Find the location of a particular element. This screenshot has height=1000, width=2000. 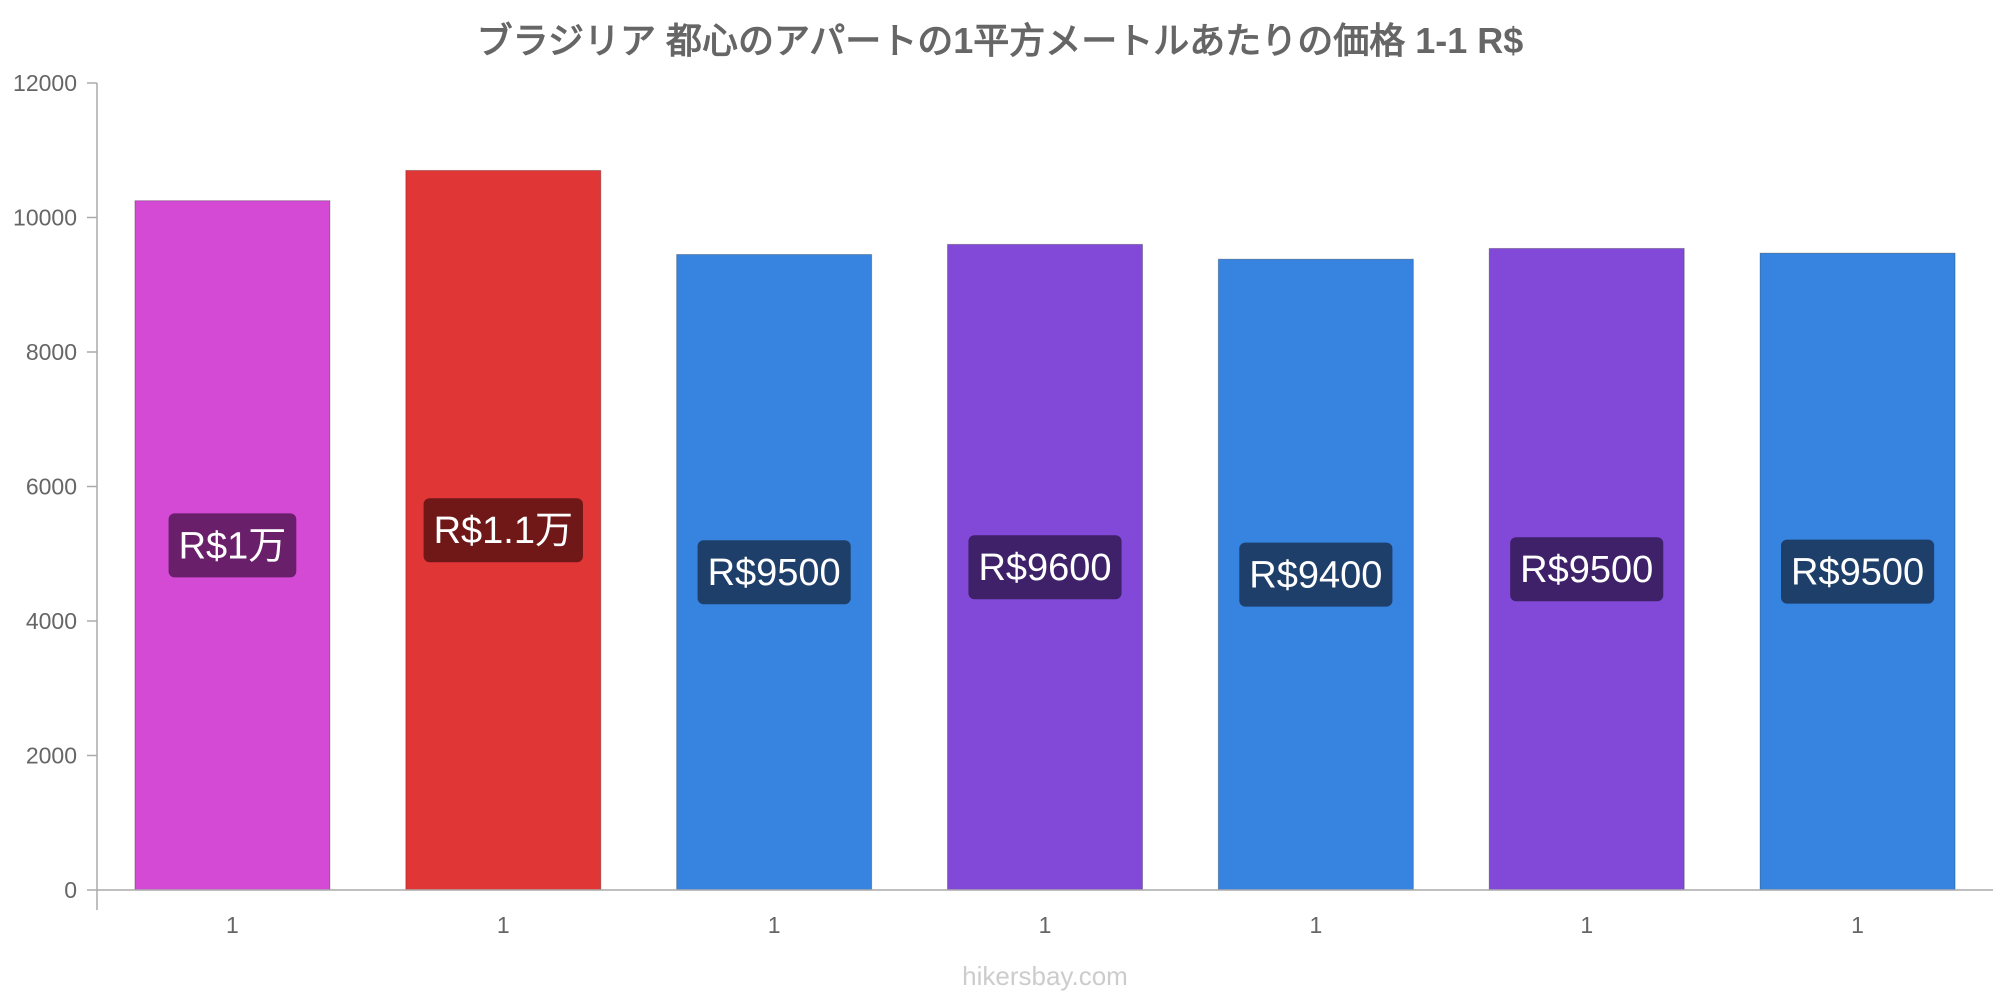

source-watermark: hikersbay.com is located at coordinates (1045, 976).